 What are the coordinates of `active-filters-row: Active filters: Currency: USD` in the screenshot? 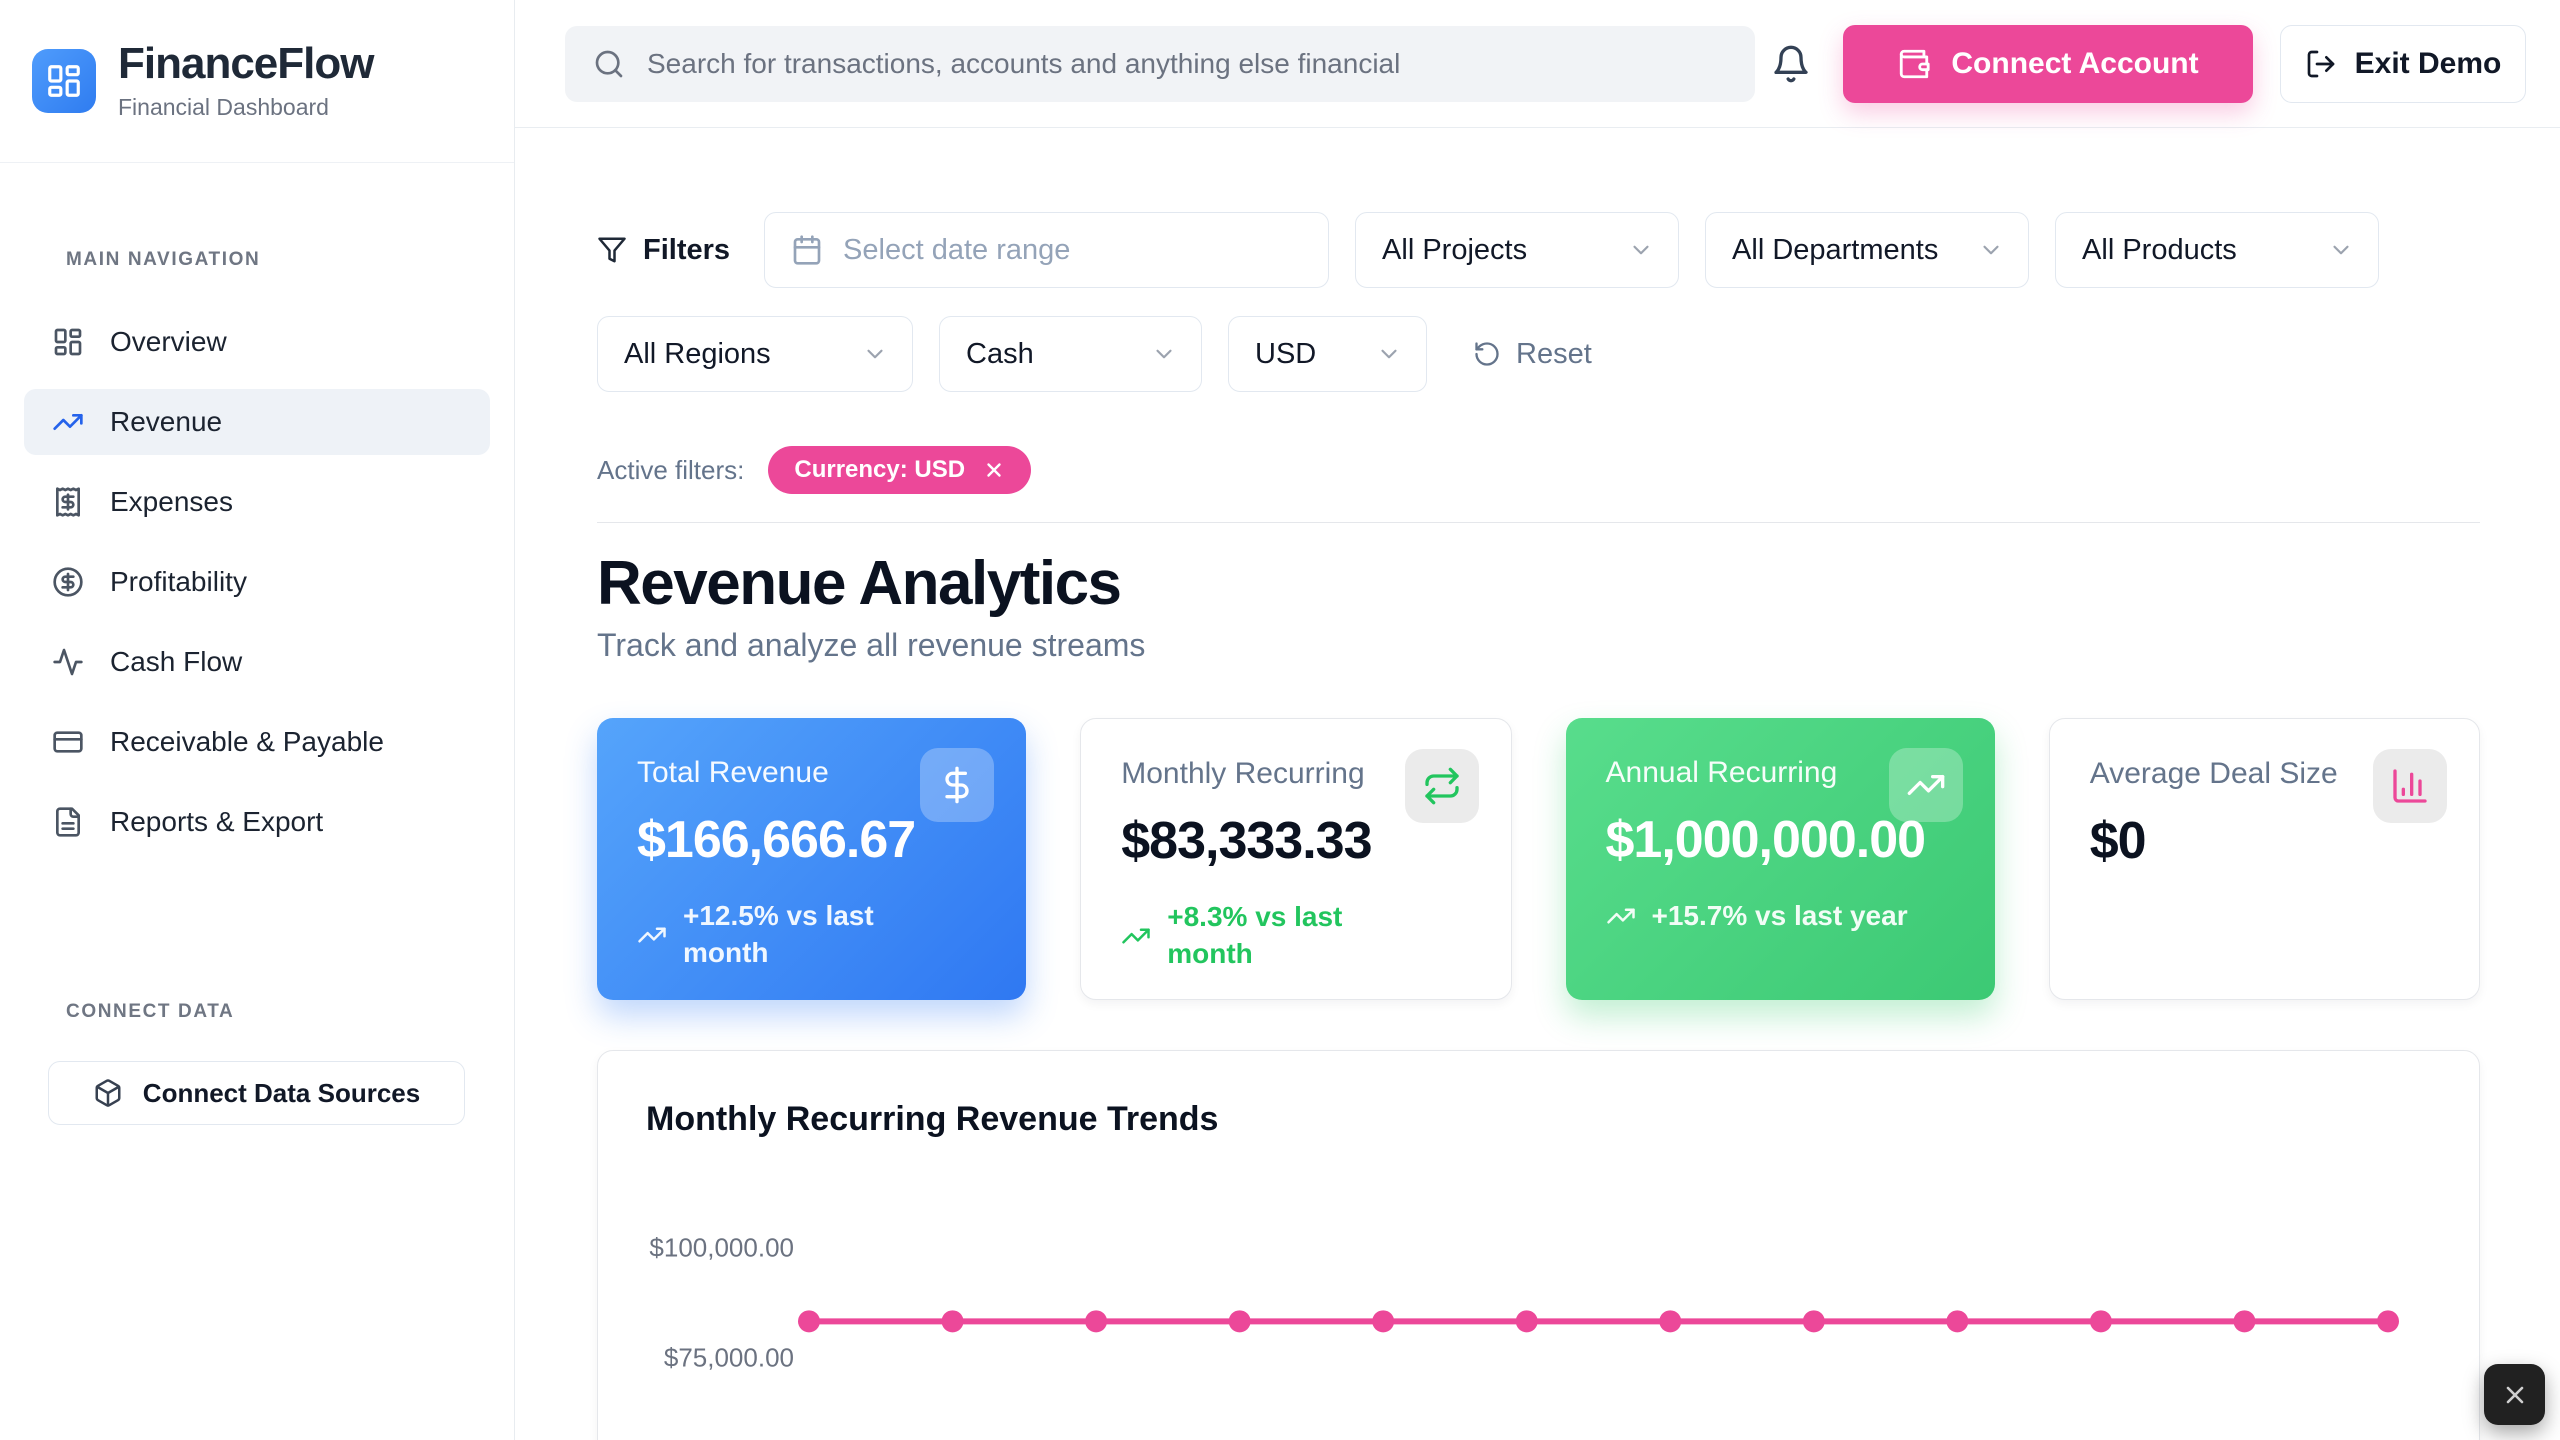 It's located at (1538, 470).